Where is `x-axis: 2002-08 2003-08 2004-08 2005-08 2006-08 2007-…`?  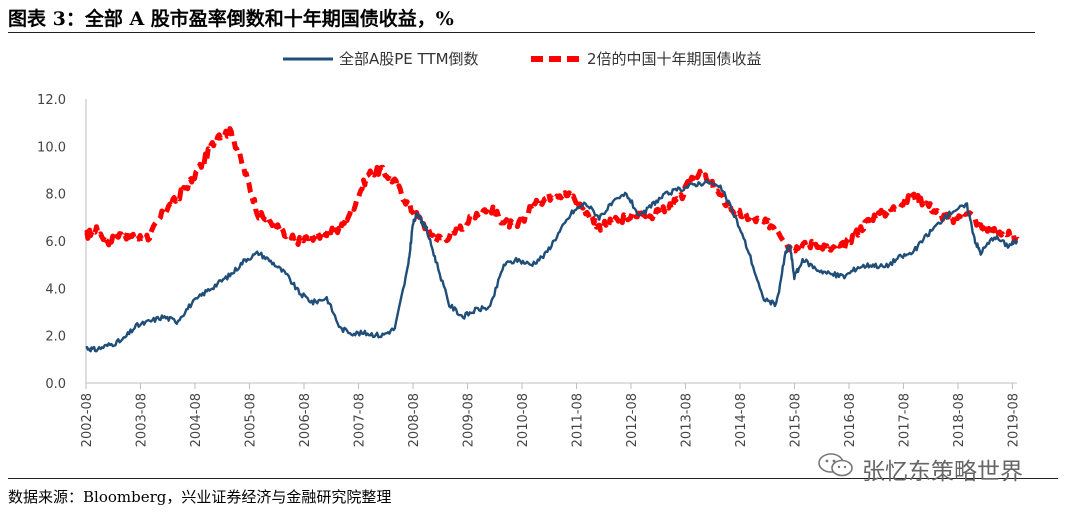 x-axis: 2002-08 2003-08 2004-08 2005-08 2006-08 2007-… is located at coordinates (550, 414).